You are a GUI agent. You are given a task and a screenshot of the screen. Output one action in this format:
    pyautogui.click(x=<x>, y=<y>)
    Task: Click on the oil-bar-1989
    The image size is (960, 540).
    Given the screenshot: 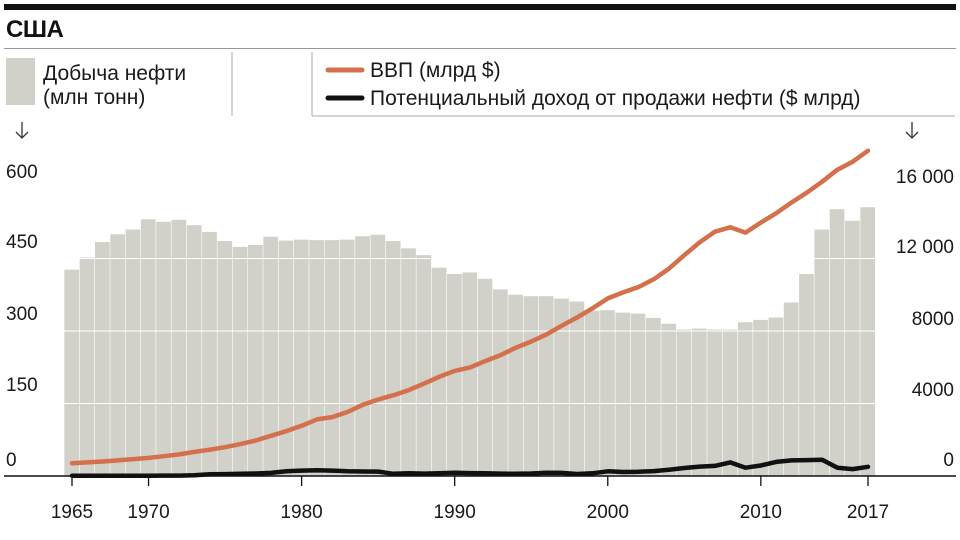 What is the action you would take?
    pyautogui.click(x=439, y=371)
    